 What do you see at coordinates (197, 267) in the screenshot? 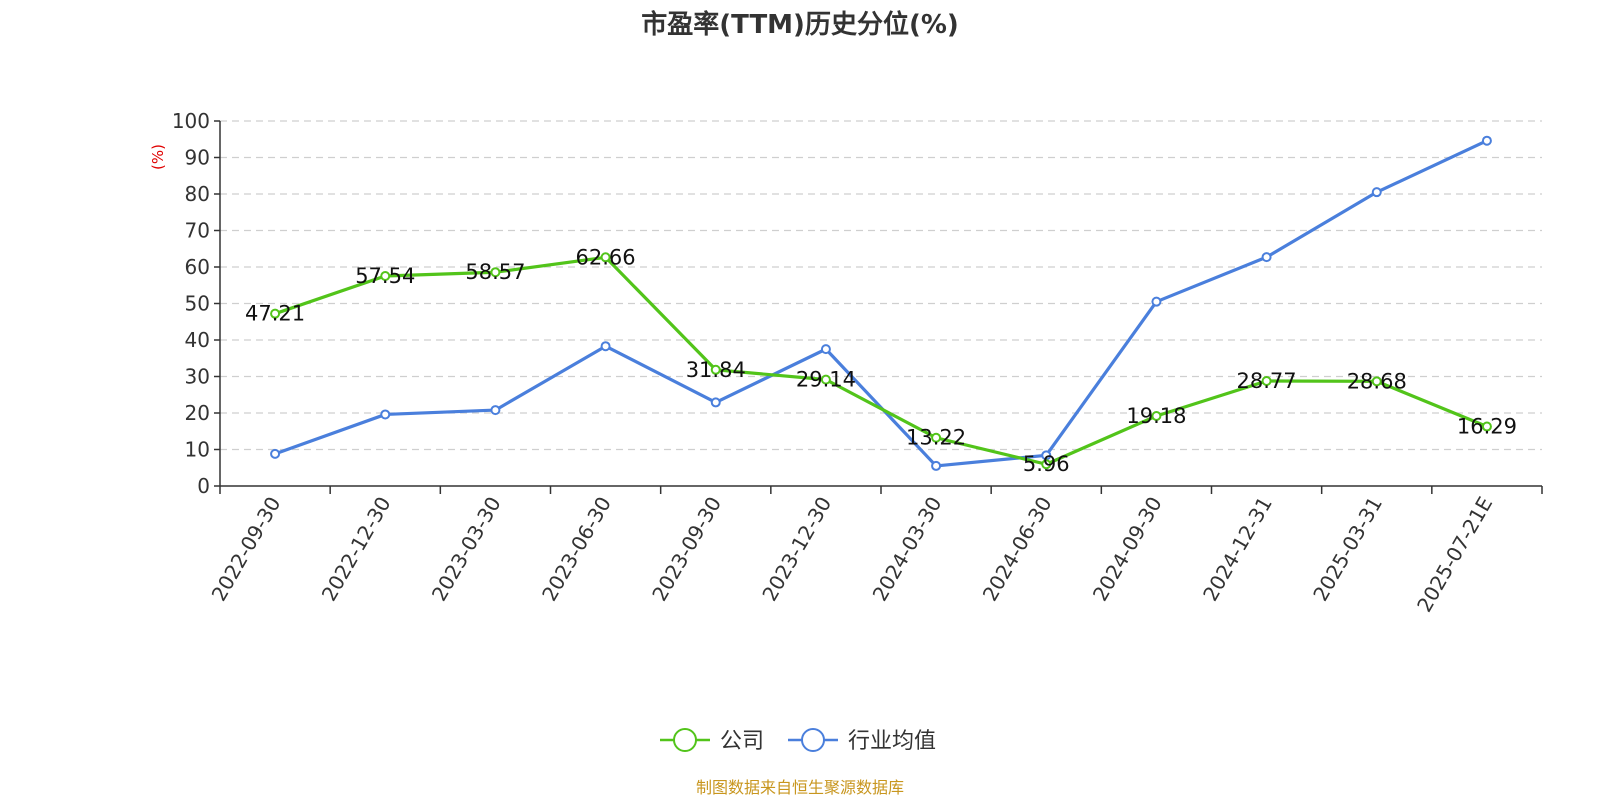
I see `y-tick-label: 60` at bounding box center [197, 267].